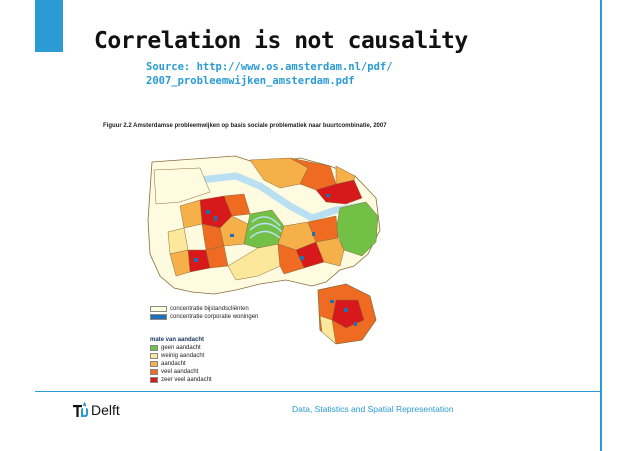 This screenshot has height=451, width=638. Describe the element at coordinates (204, 348) in the screenshot. I see `legend-scale-item: geen aandacht` at that location.